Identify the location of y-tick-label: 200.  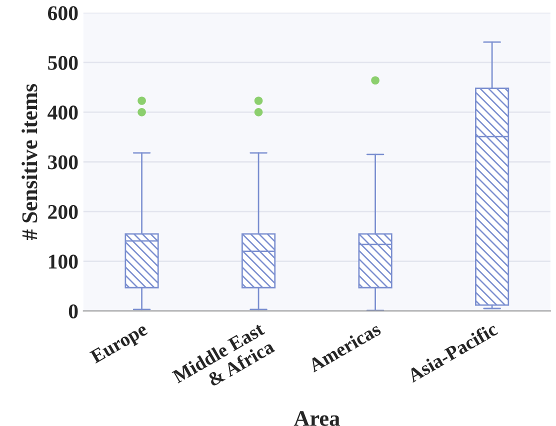
(63, 212).